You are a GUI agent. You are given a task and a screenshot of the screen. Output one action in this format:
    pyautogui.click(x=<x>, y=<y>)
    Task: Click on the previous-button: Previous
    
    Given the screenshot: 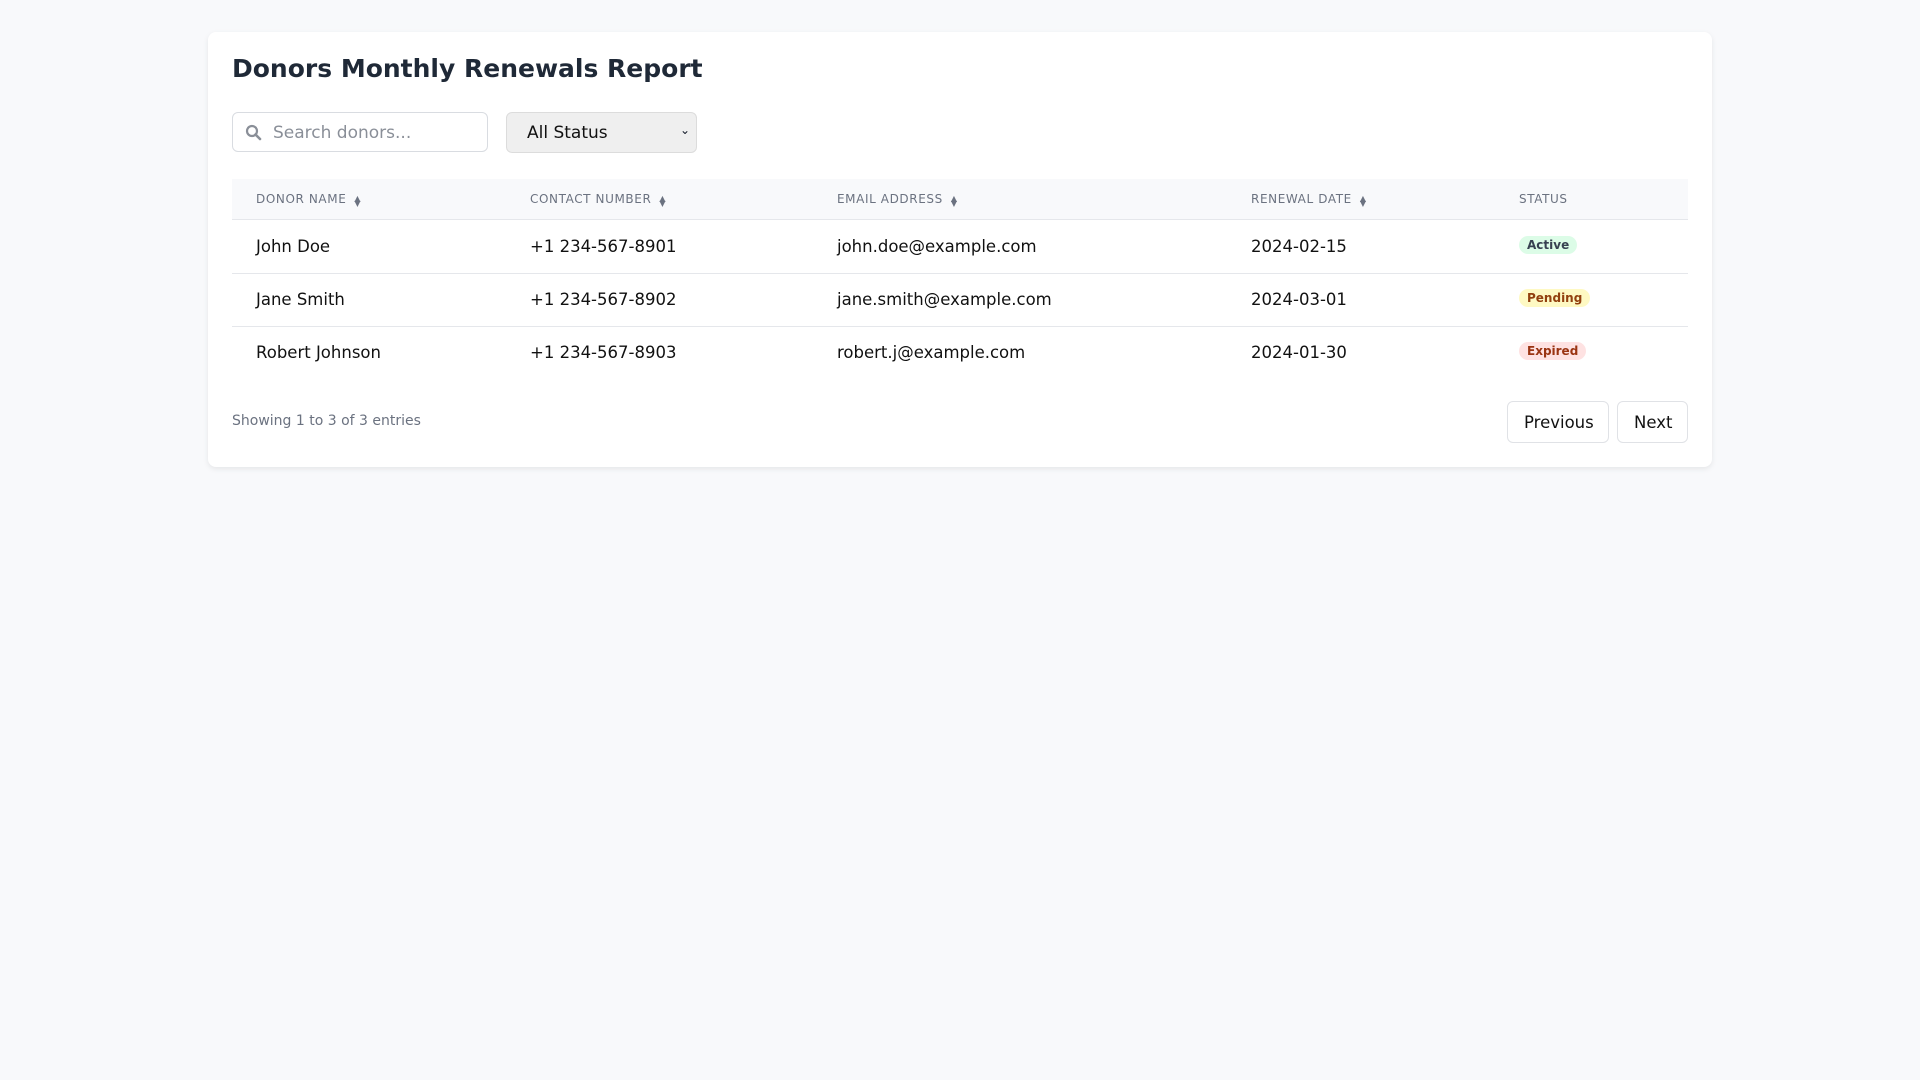 What is the action you would take?
    pyautogui.click(x=1558, y=422)
    